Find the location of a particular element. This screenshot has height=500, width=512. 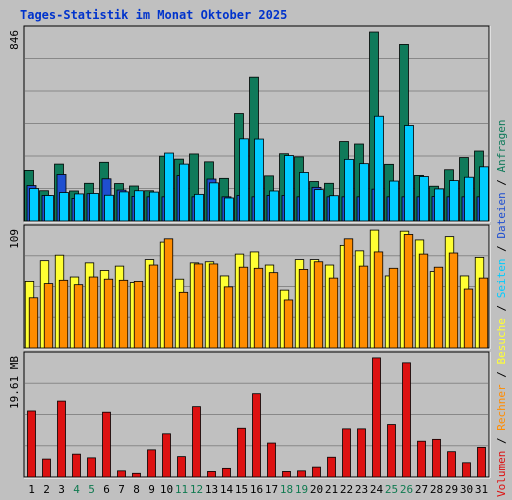

legend-entry-seiten: Seiten is located at coordinates (501, 279).